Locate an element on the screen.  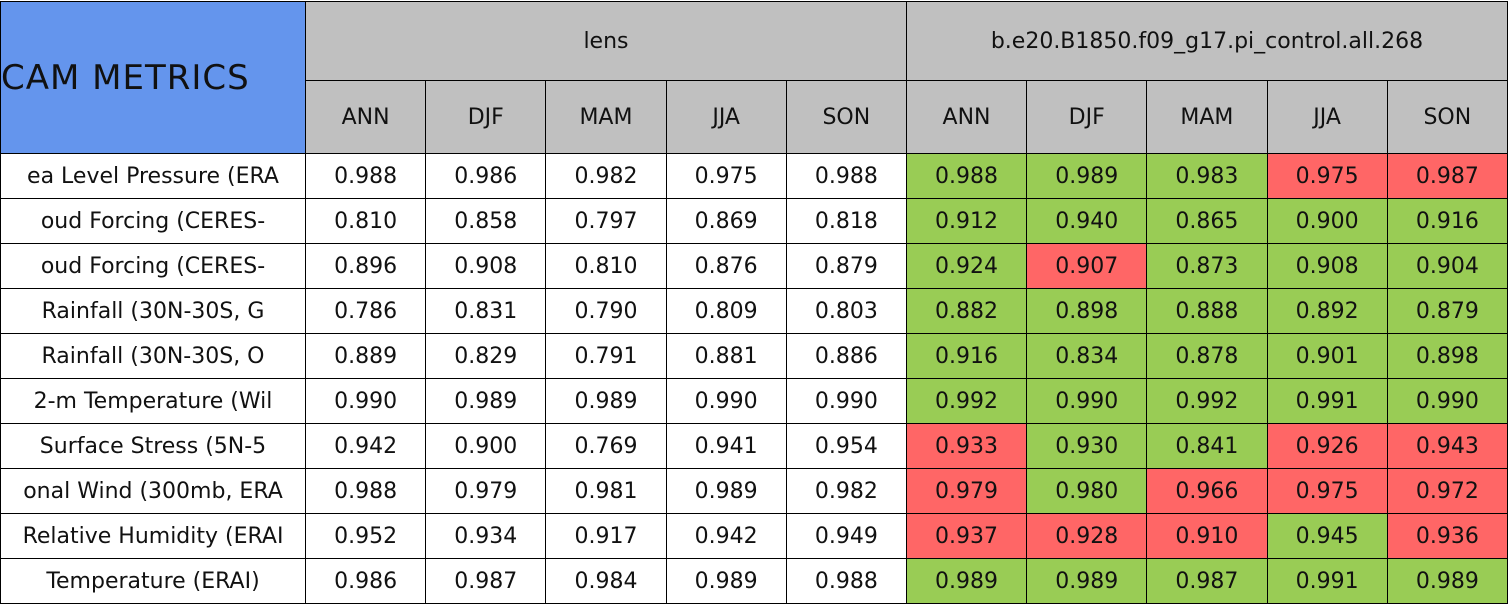
metric-cell: 0.908 is located at coordinates (486, 266).